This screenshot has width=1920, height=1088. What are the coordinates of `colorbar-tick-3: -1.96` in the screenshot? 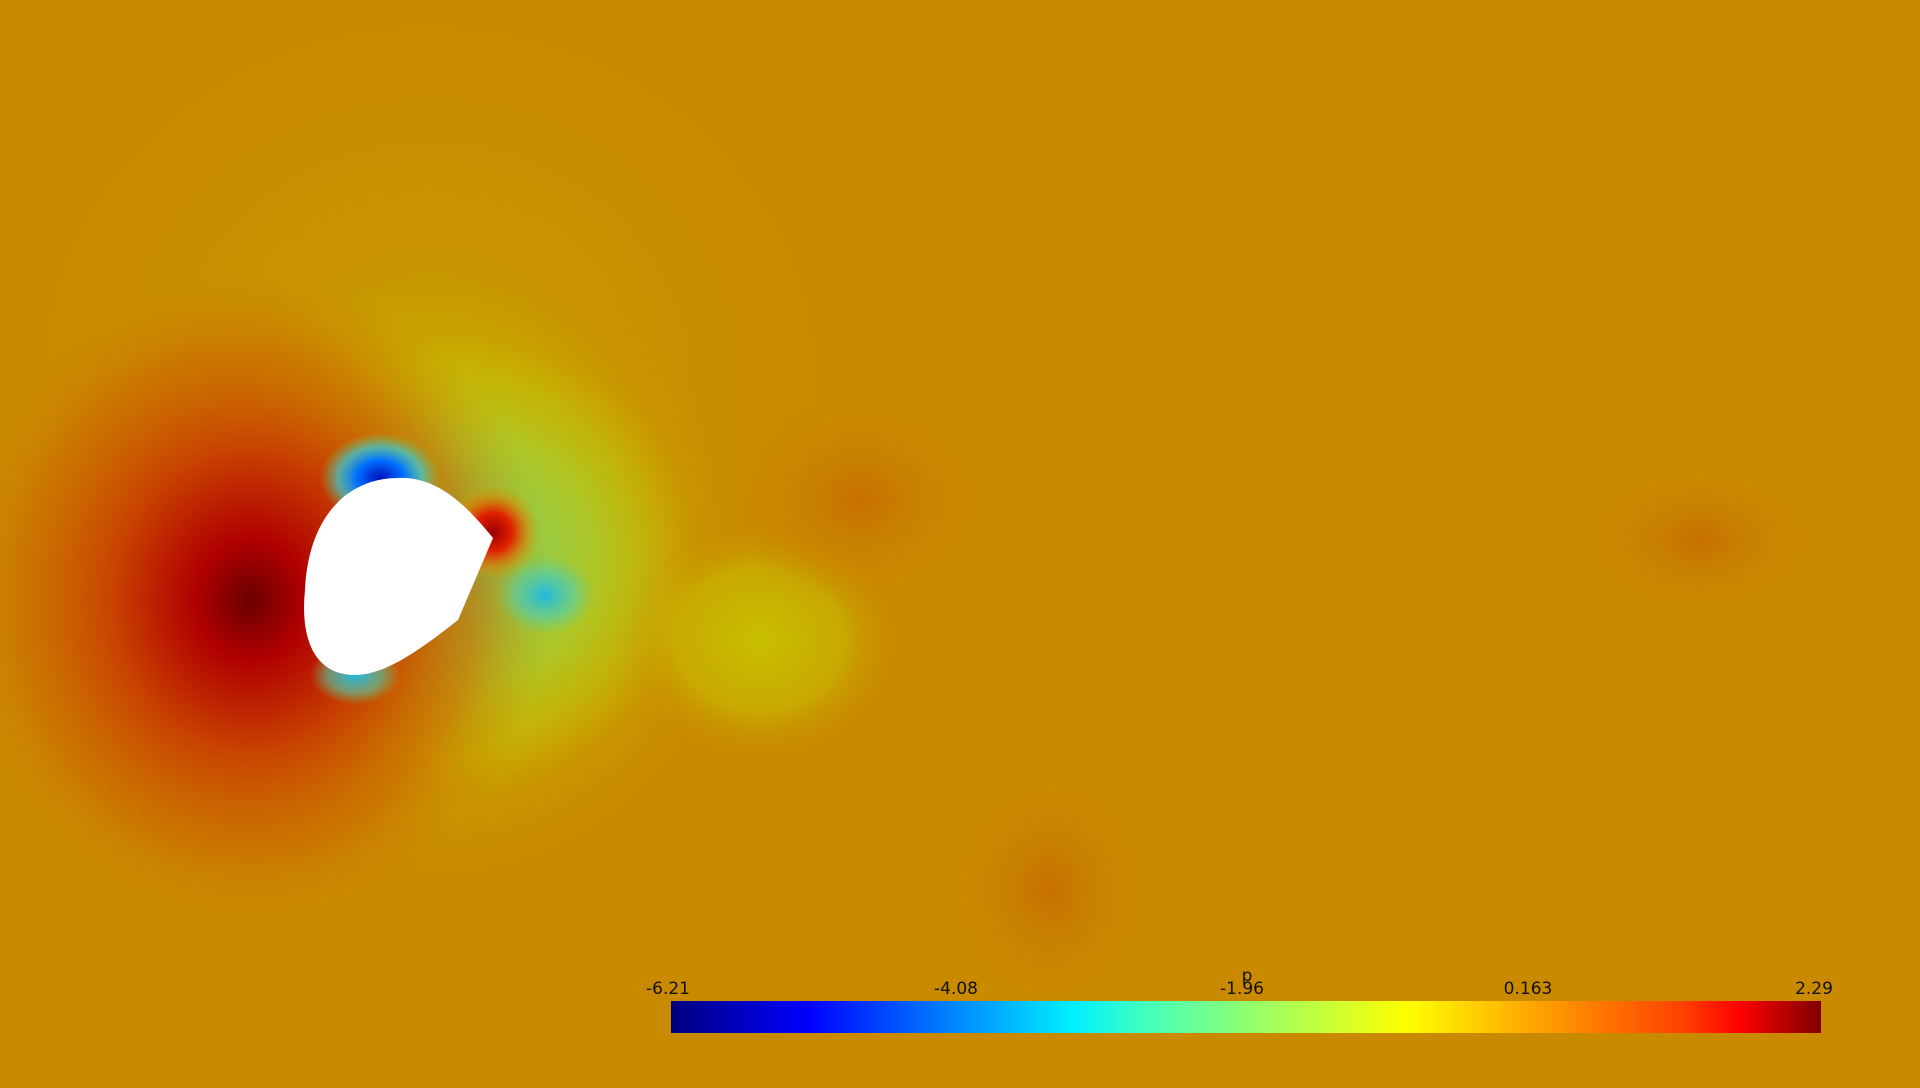 It's located at (1242, 989).